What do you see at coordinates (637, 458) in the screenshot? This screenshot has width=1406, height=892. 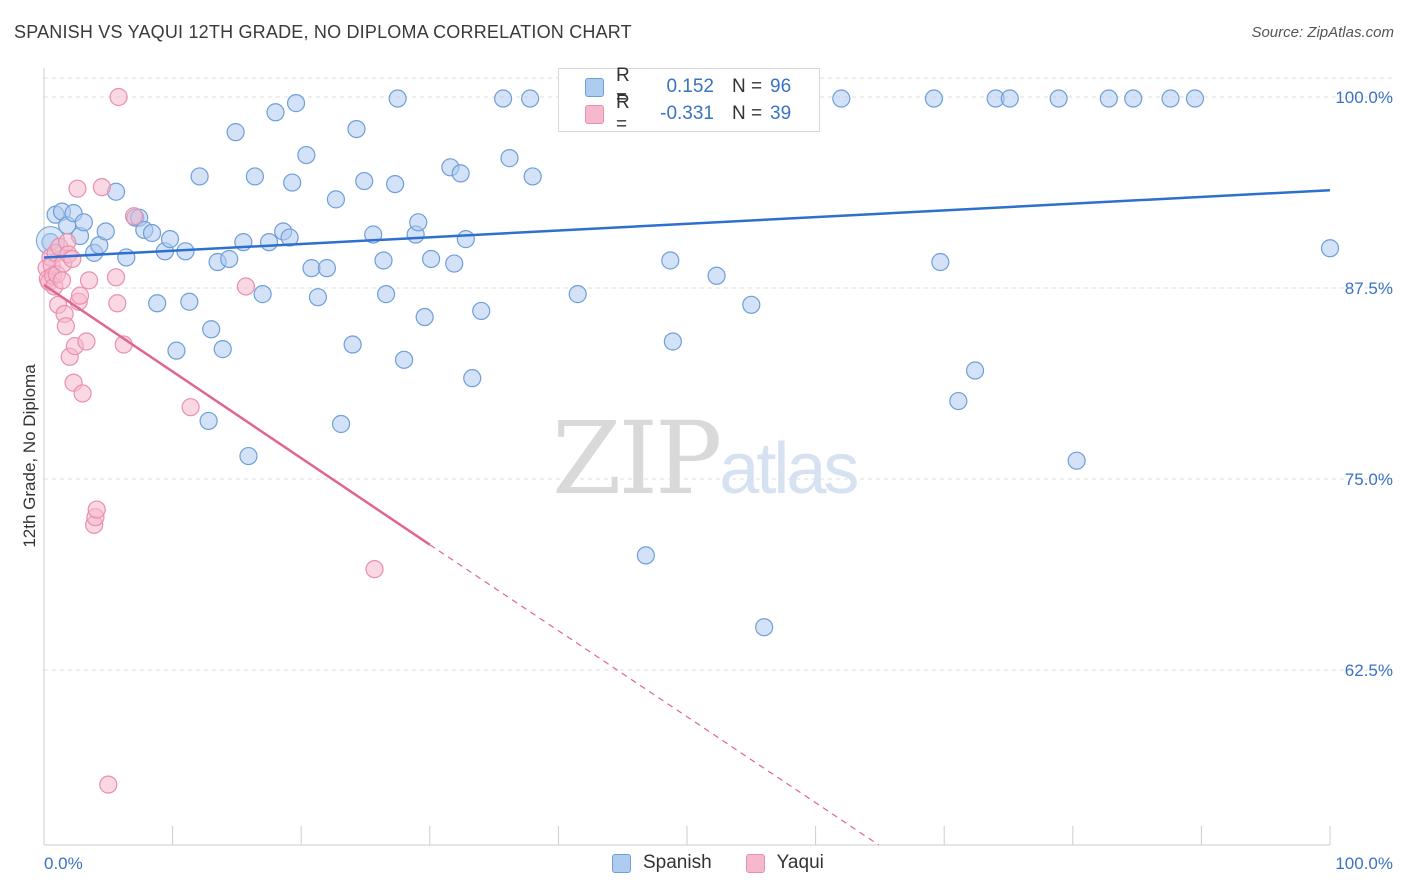 I see `watermark-zip: ZIP` at bounding box center [637, 458].